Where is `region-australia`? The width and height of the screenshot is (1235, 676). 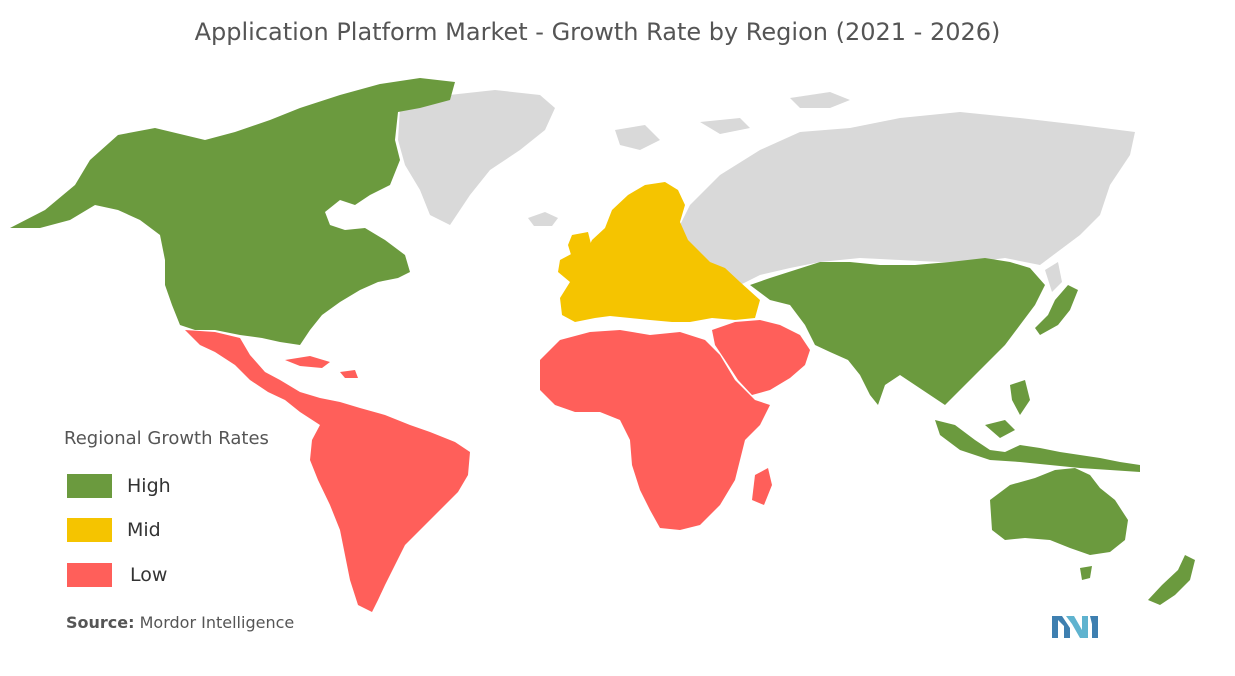
region-australia is located at coordinates (1059, 511).